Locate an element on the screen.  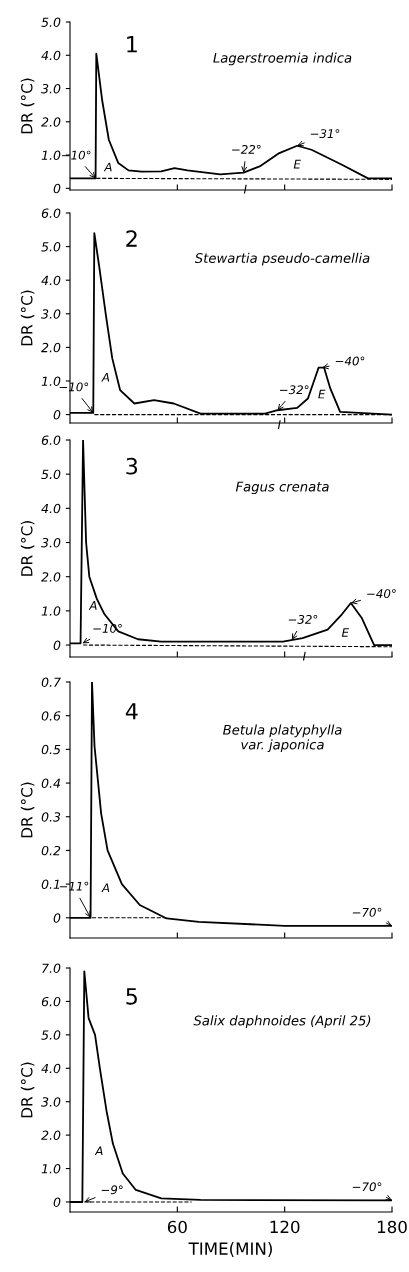
text: 5 is located at coordinates (131, 996).